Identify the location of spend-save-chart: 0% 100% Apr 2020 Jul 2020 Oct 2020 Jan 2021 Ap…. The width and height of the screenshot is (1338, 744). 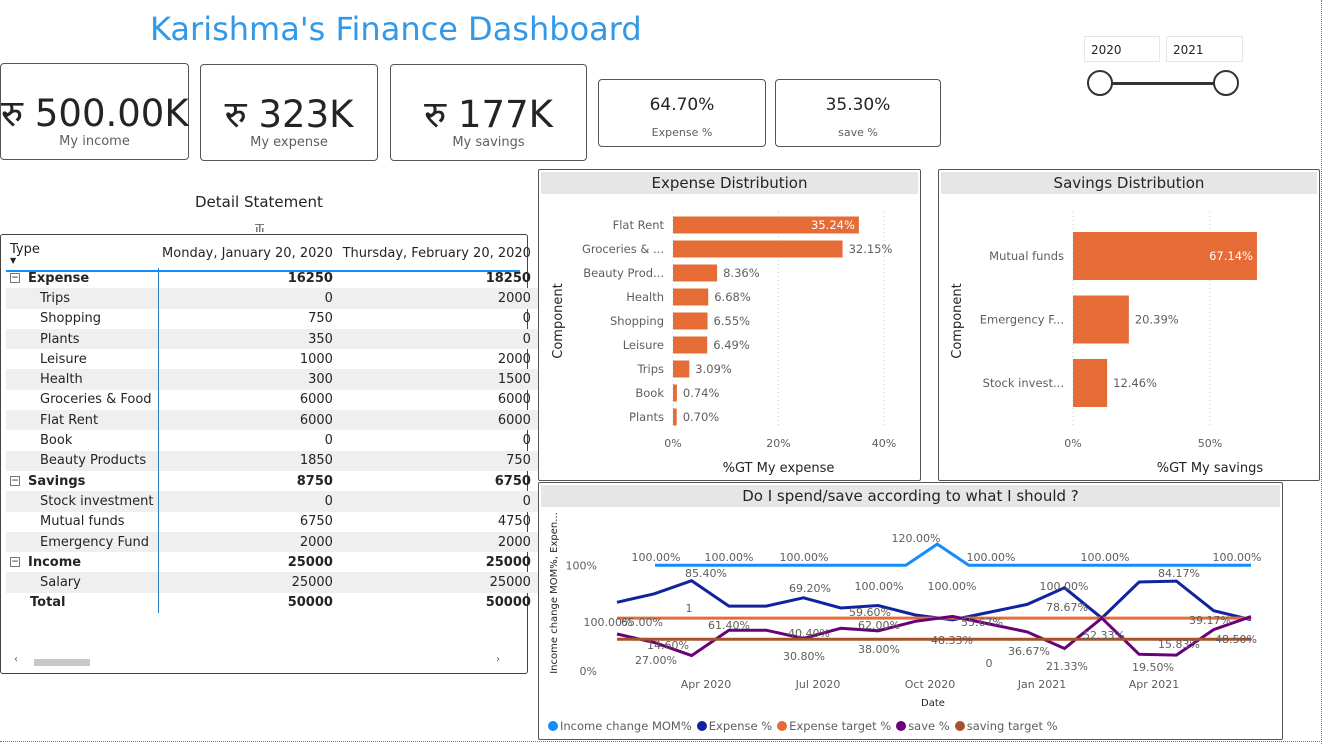
(905, 610).